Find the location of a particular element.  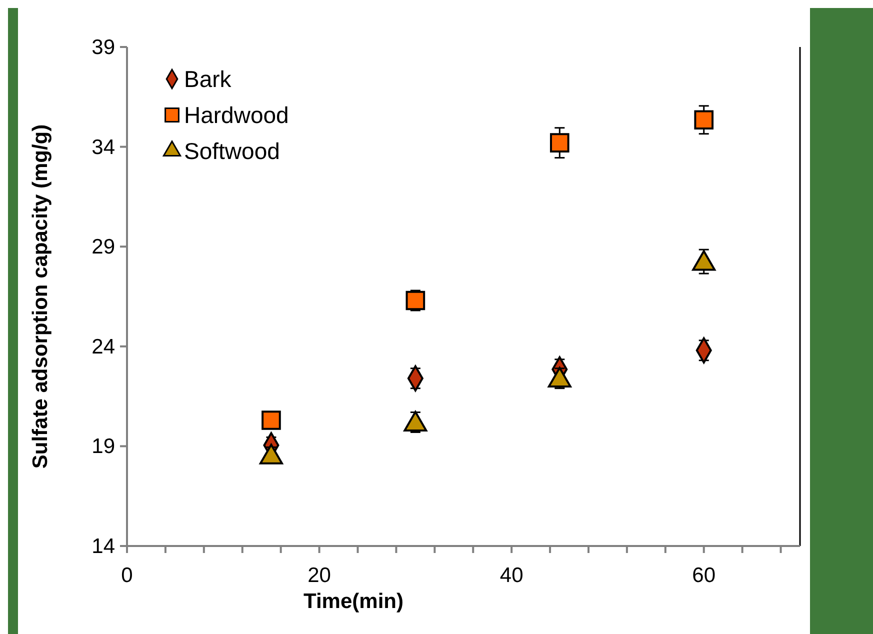

y-tick-label: 14 is located at coordinates (104, 546).